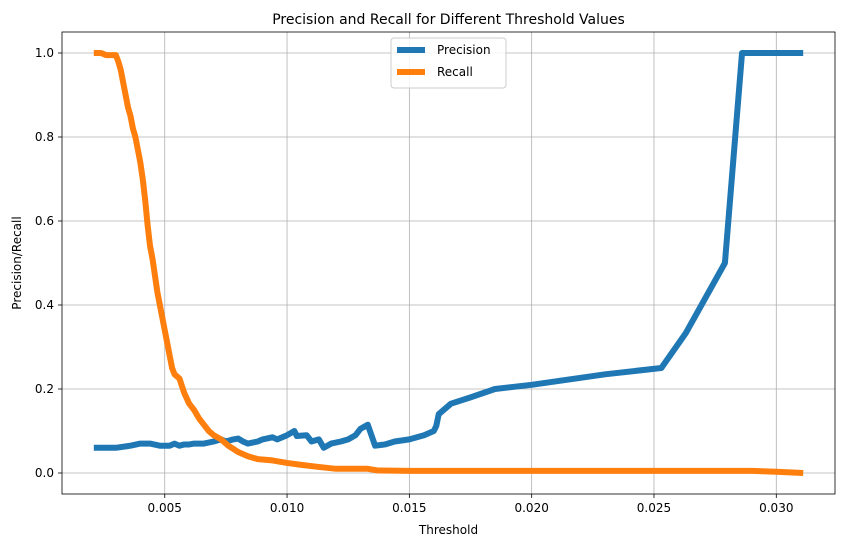 The height and width of the screenshot is (547, 846). What do you see at coordinates (287, 508) in the screenshot?
I see `x-tick-label: 0.010` at bounding box center [287, 508].